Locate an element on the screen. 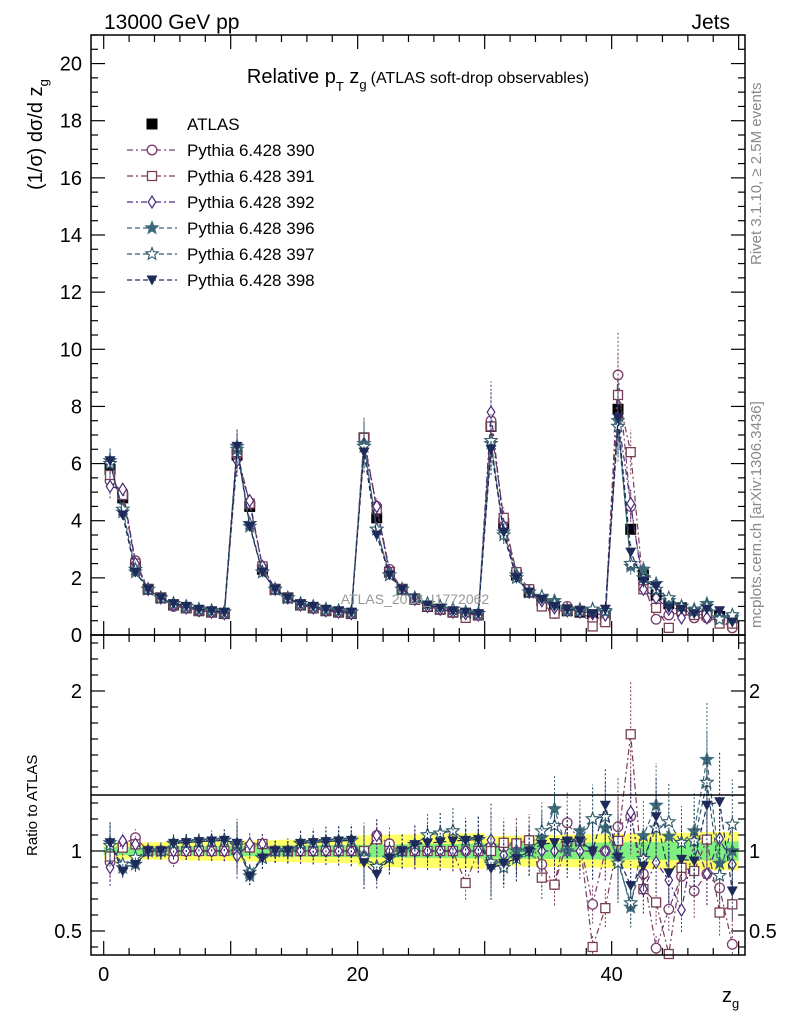 This screenshot has width=786, height=1024. title-sub-t: T is located at coordinates (340, 86).